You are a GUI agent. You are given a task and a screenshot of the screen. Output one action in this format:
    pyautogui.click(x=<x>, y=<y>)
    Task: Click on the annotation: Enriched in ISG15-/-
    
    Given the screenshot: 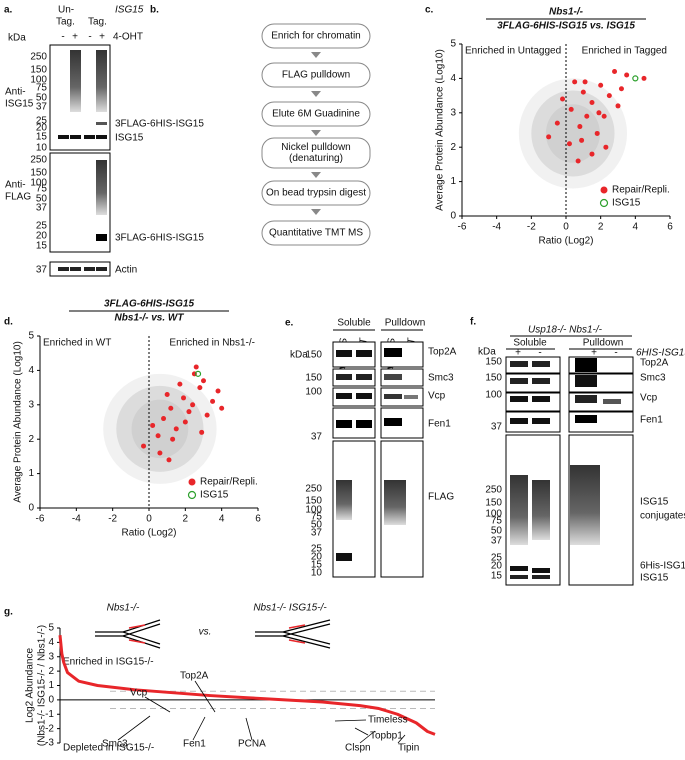 What is the action you would take?
    pyautogui.click(x=108, y=662)
    